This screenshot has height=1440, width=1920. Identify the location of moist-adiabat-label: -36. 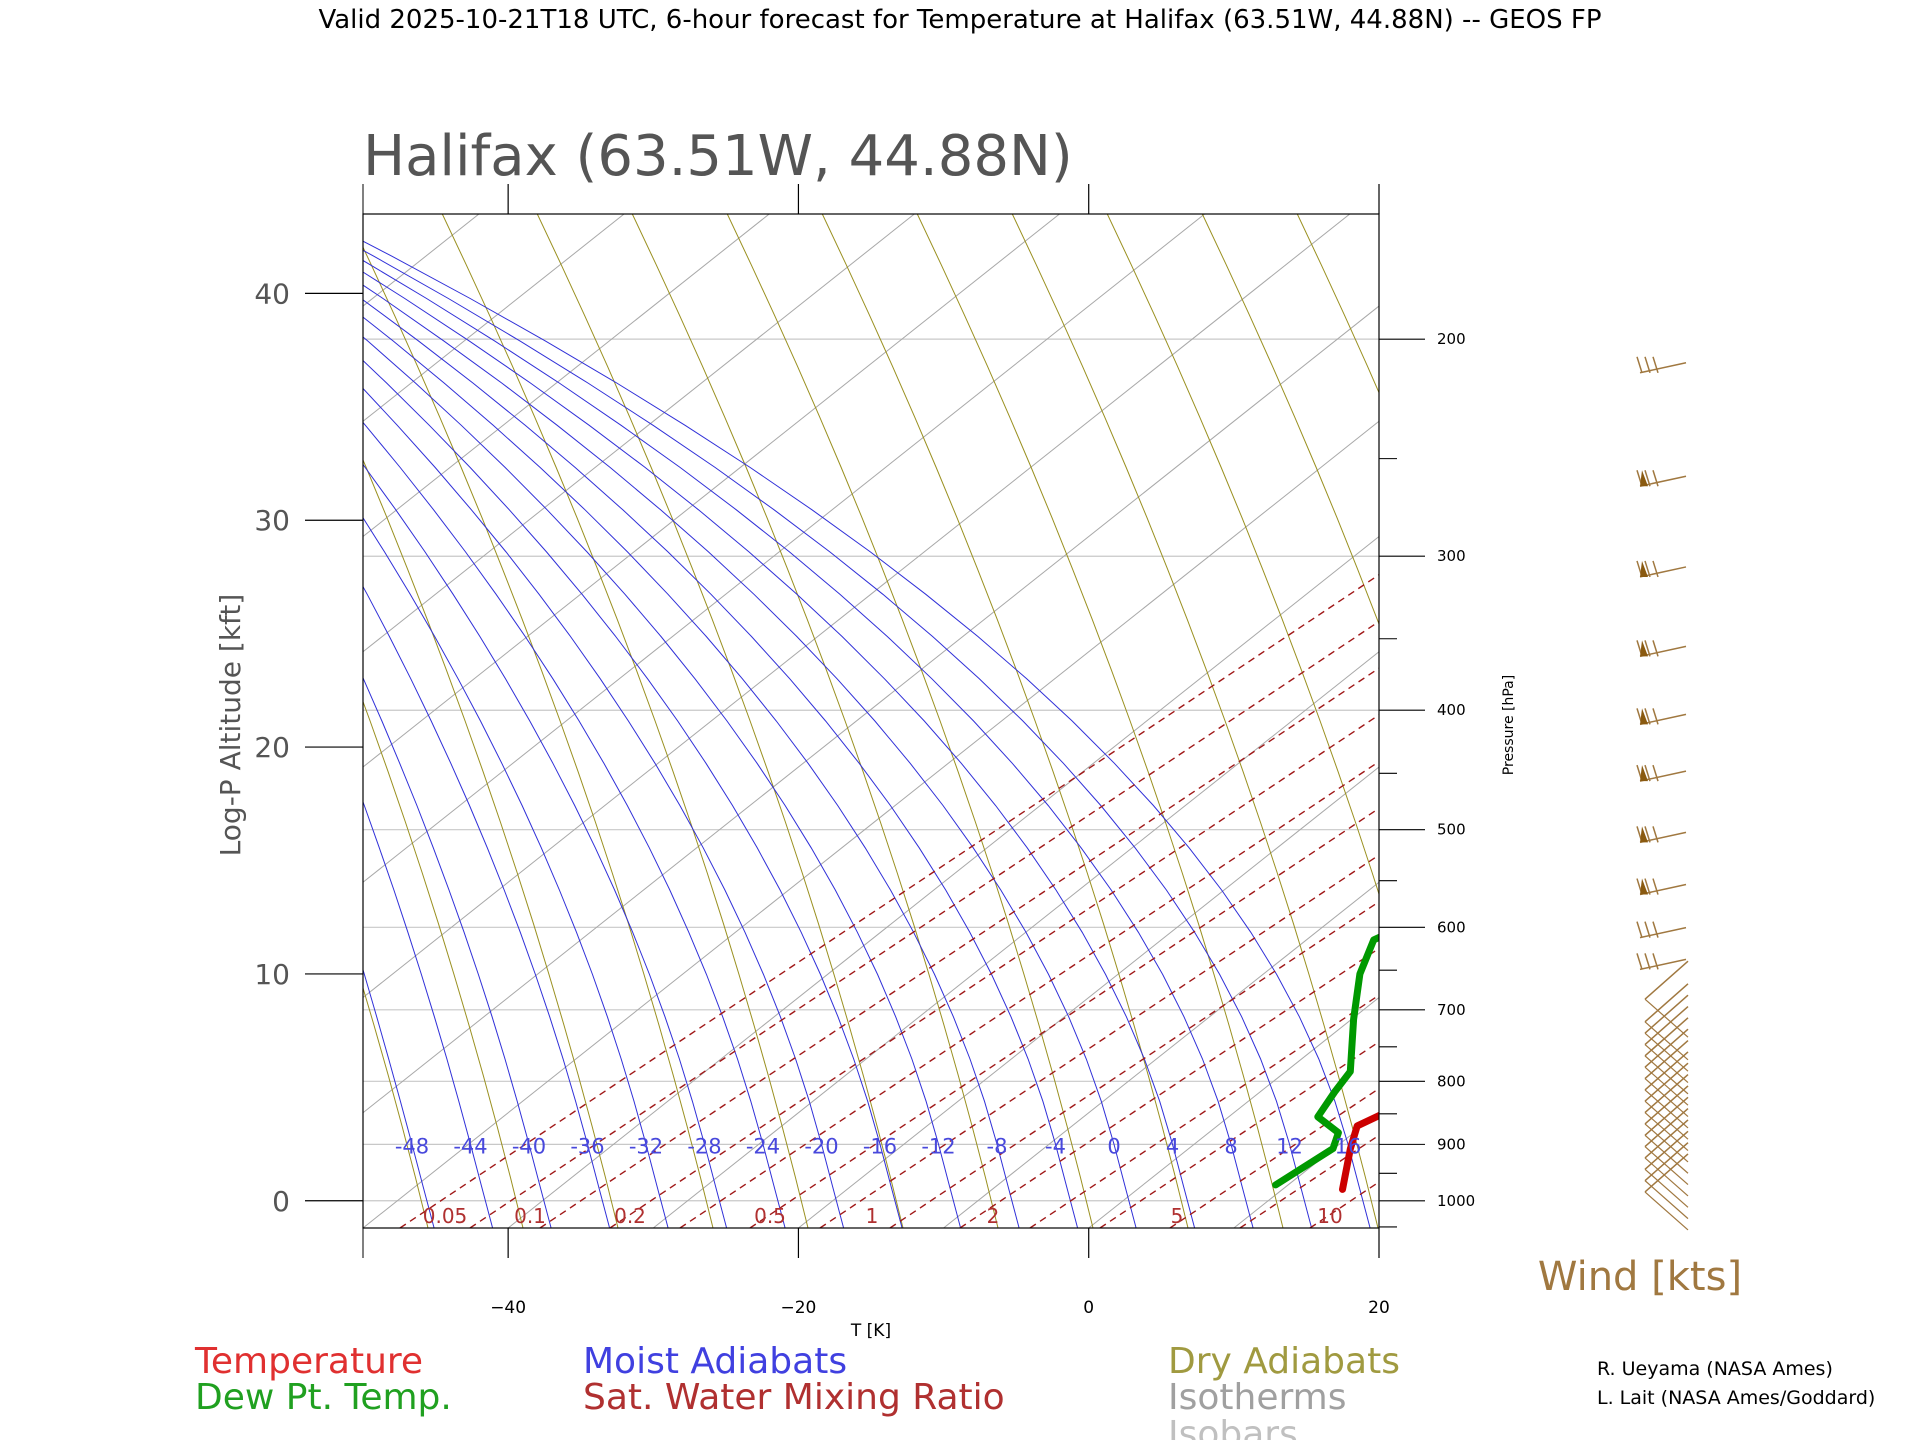
(587, 1146).